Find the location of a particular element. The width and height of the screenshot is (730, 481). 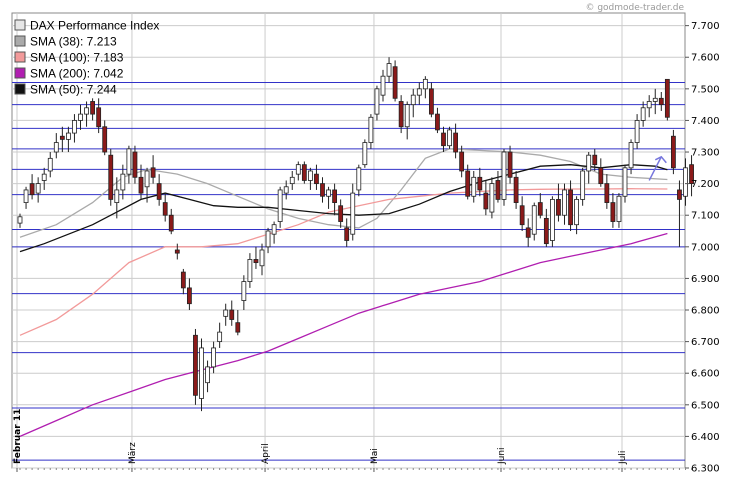

watermark: © godmode-trader.de is located at coordinates (634, 8).